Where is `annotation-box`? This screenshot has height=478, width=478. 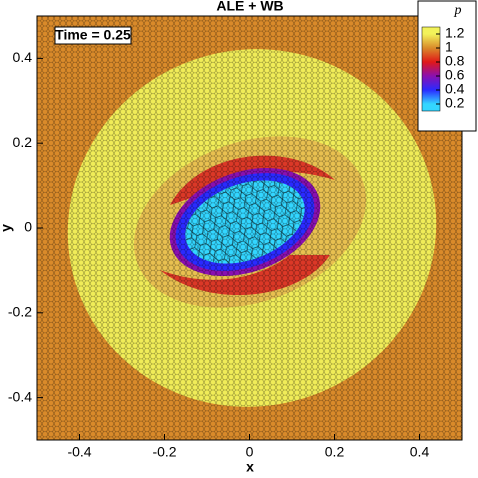
annotation-box is located at coordinates (93, 35).